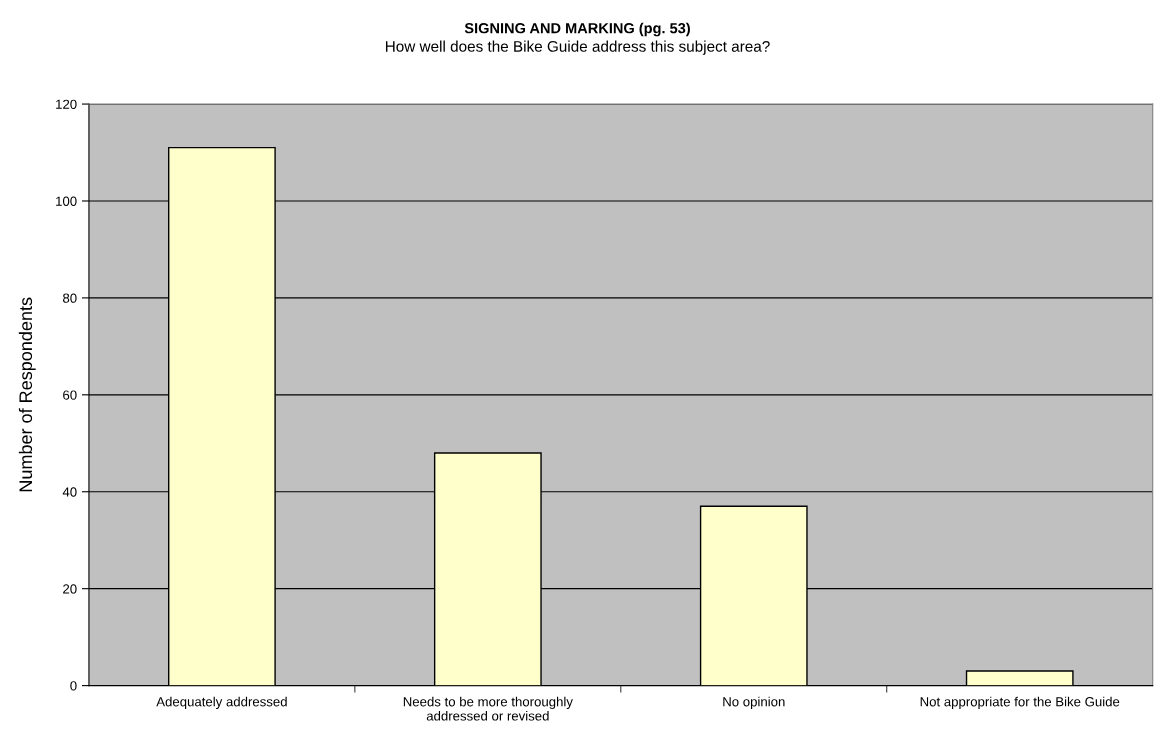 This screenshot has width=1155, height=738. I want to click on chart-subtitle: How well does the Bike Guide address this subject area?, so click(577, 47).